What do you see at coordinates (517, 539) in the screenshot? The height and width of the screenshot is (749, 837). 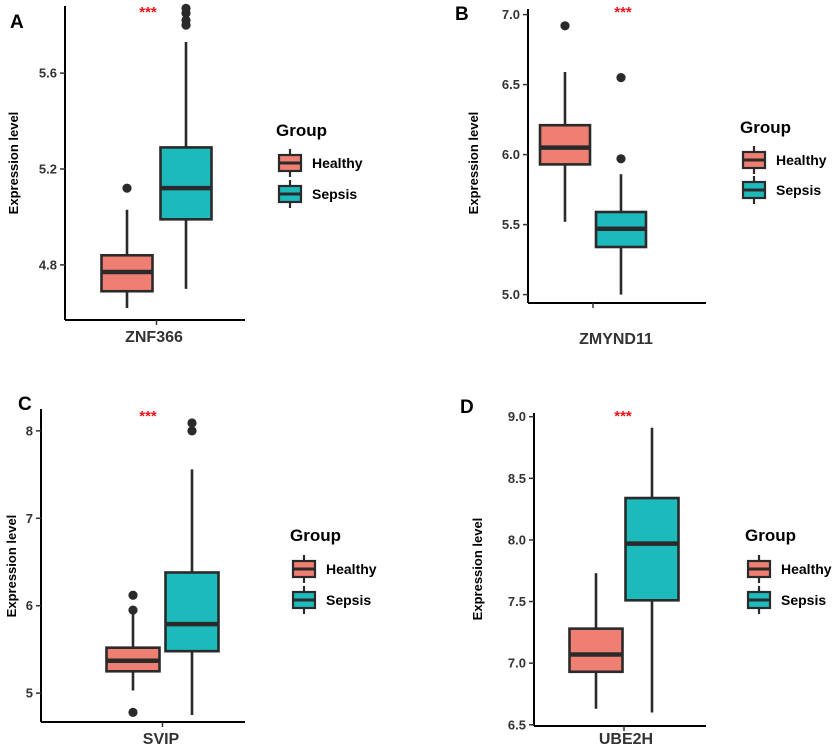 I see `y-tick-label: 8.0` at bounding box center [517, 539].